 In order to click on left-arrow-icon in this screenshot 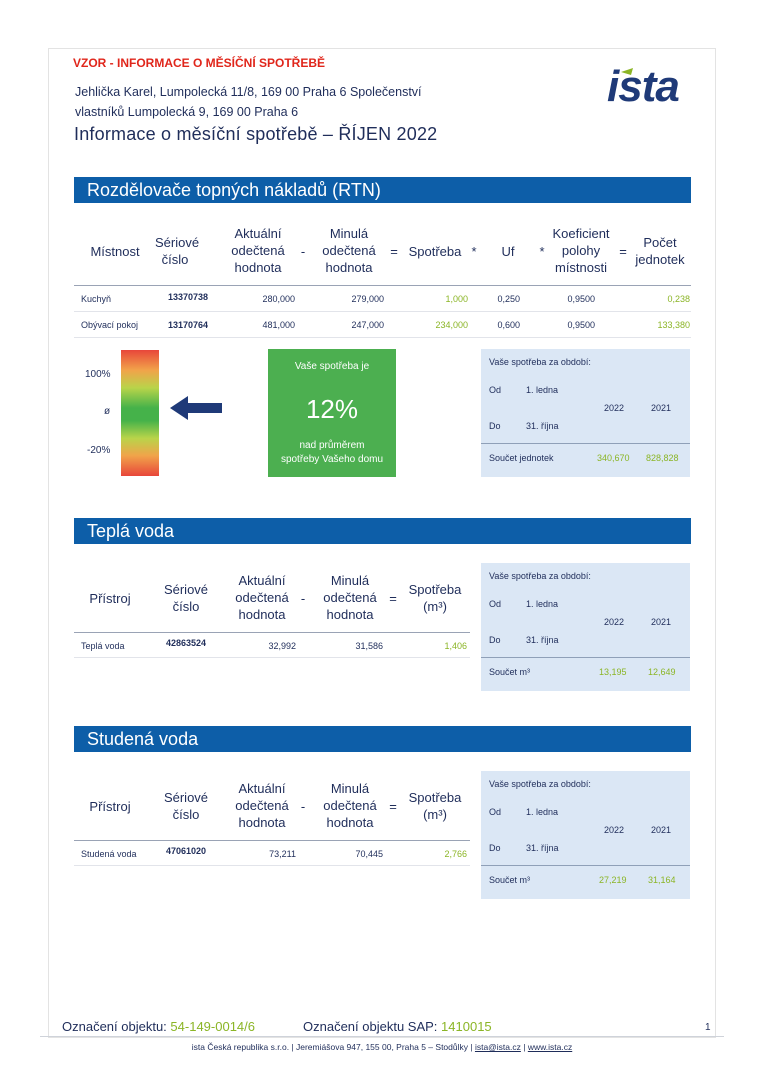, I will do `click(197, 408)`.